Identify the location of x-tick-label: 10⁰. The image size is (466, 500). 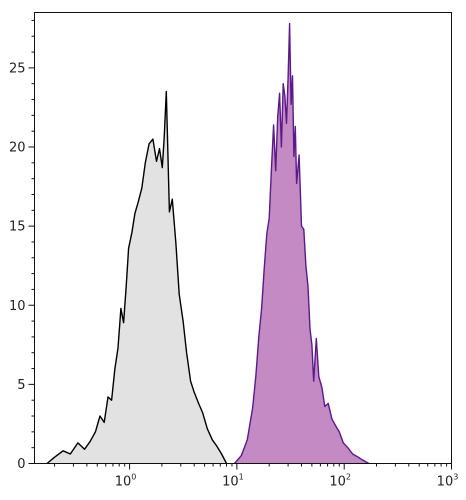
(126, 481).